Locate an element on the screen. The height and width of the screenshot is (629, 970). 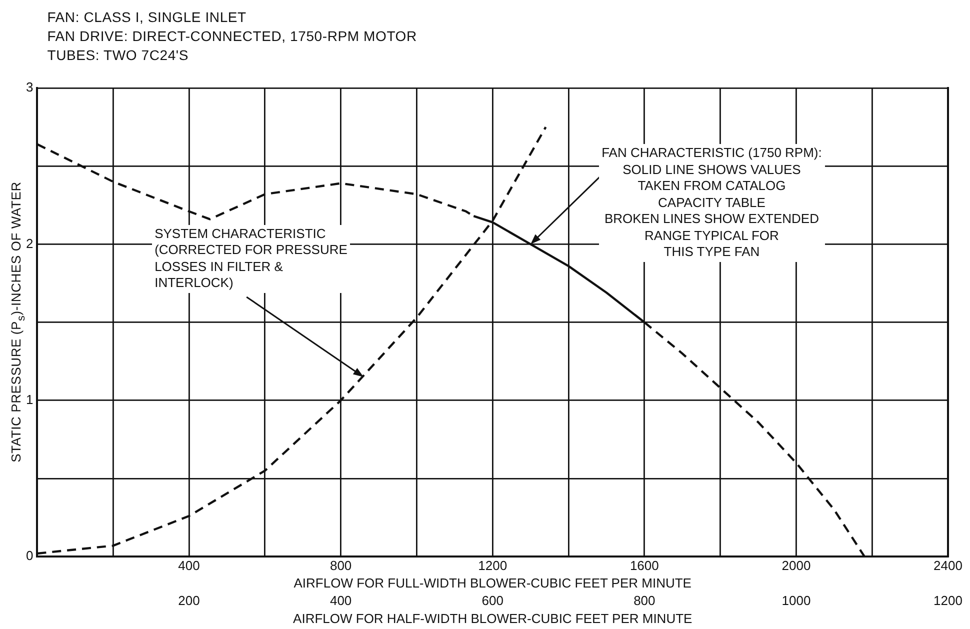
y-tick-label: 1 is located at coordinates (30, 399).